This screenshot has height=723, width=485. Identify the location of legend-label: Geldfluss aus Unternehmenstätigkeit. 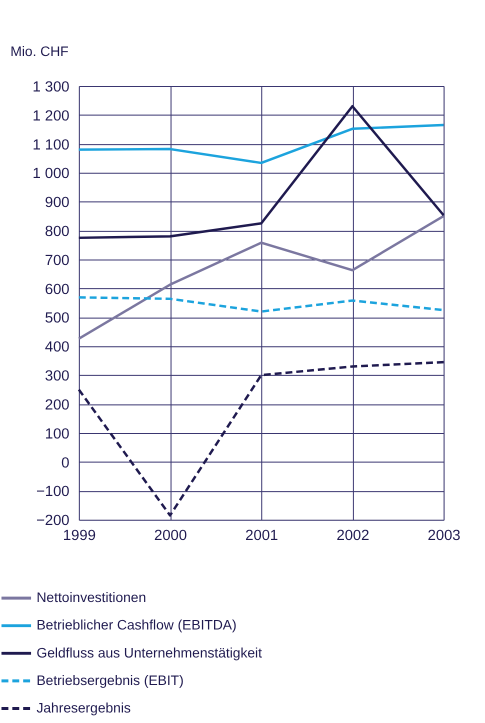
(149, 652).